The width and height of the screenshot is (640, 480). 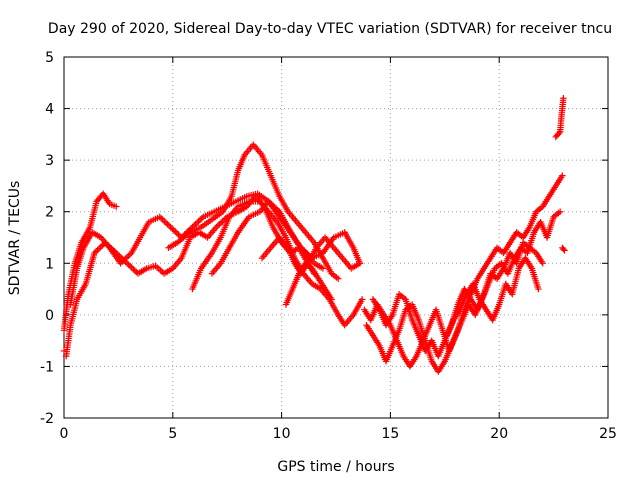 I want to click on series-trace-e, so click(x=277, y=263).